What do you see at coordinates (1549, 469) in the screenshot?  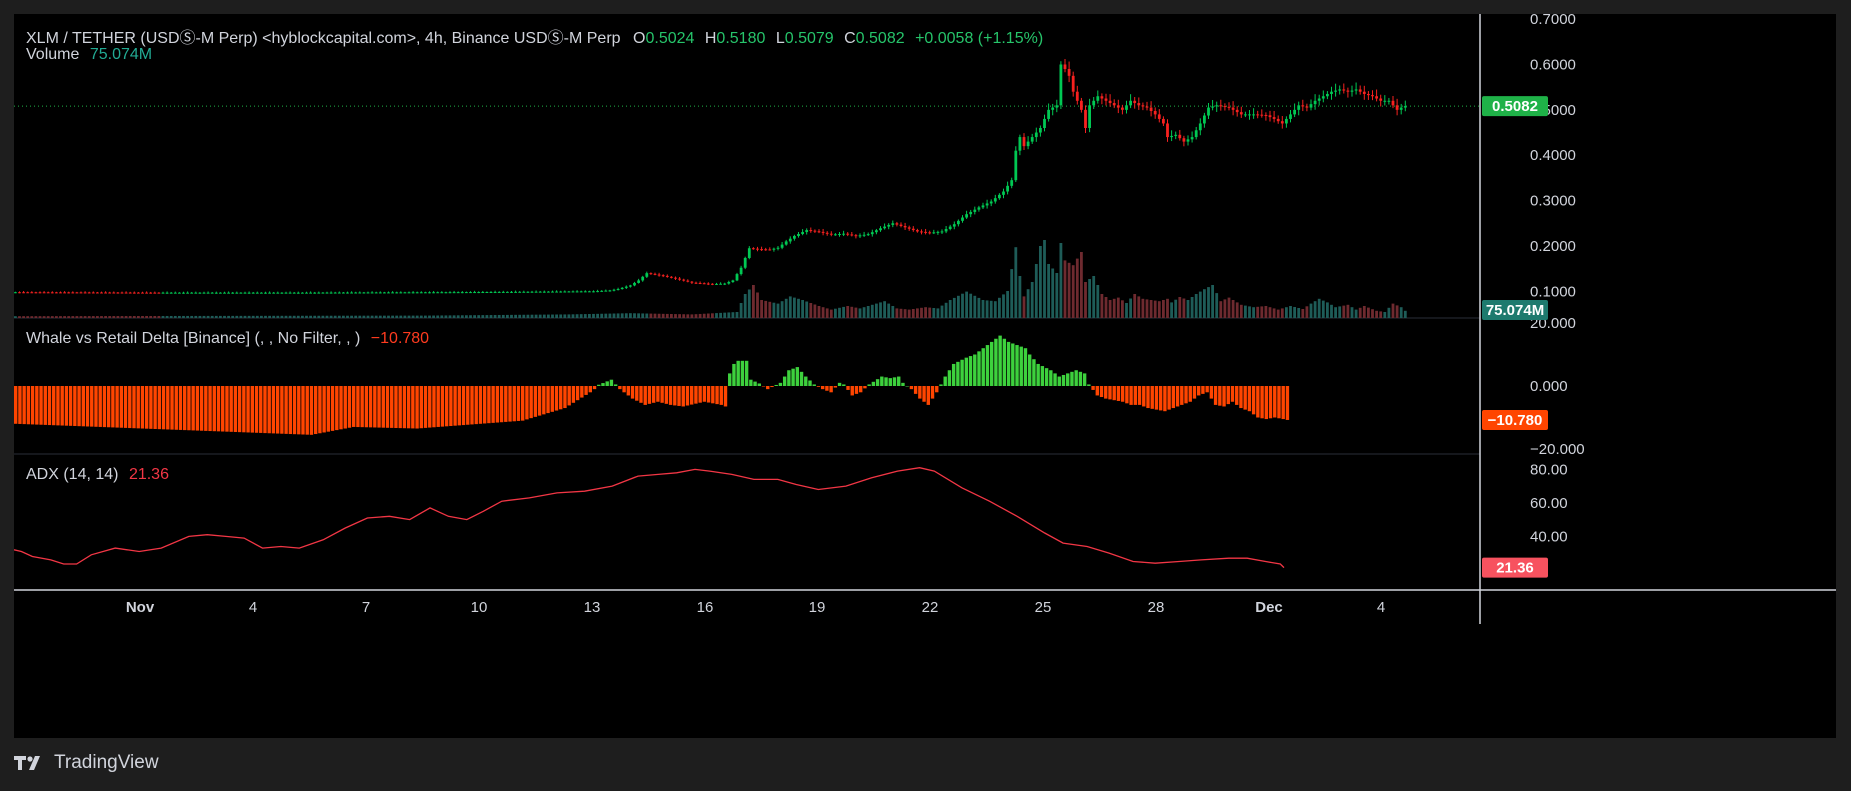 I see `adx-axis-tick: 80.00` at bounding box center [1549, 469].